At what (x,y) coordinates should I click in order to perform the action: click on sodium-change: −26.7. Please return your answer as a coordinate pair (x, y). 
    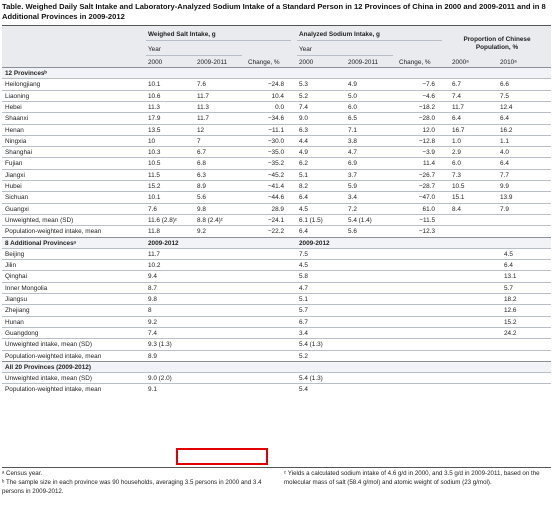
    Looking at the image, I should click on (426, 175).